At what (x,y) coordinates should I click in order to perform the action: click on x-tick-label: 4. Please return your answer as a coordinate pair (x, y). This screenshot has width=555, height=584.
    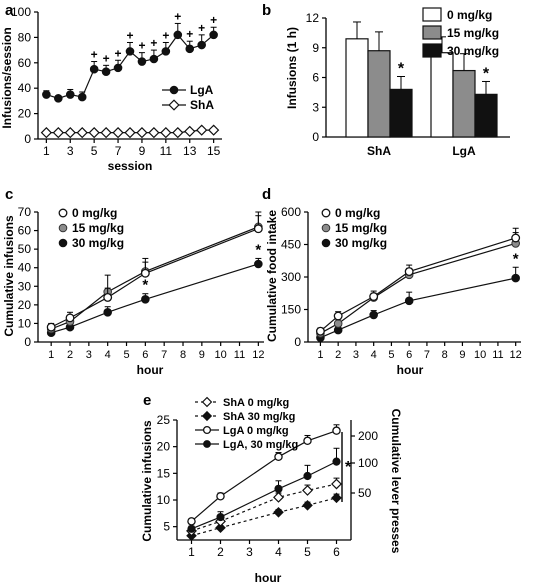
    Looking at the image, I should click on (374, 355).